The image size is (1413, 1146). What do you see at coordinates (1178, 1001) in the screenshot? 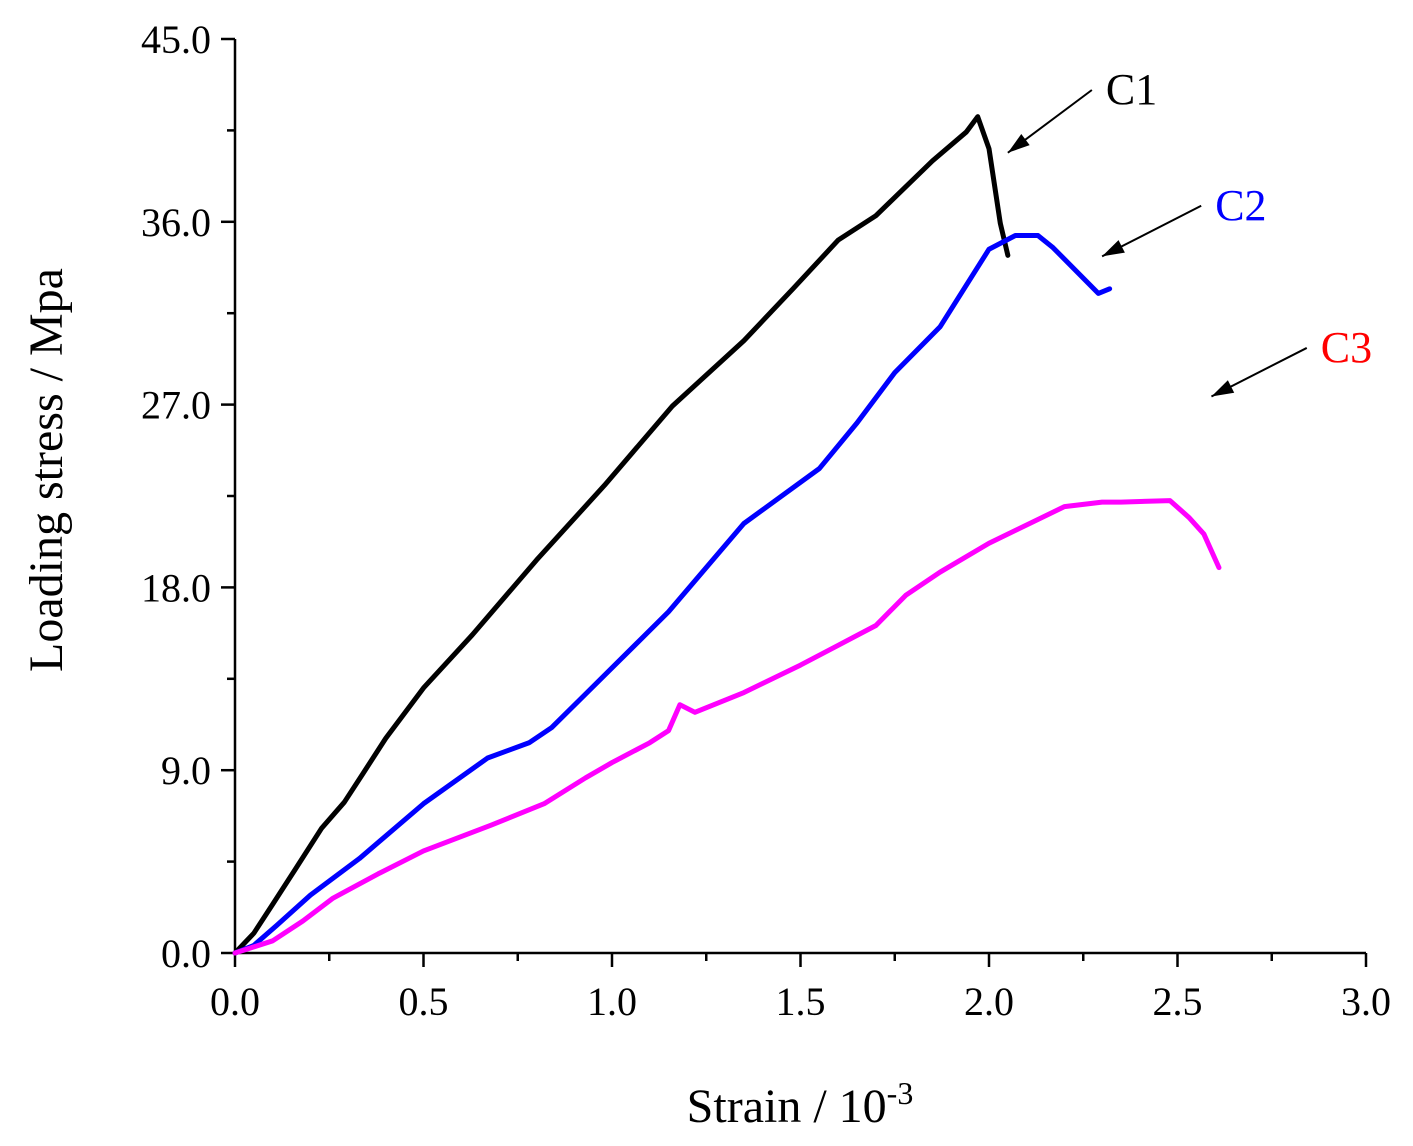
I see `x-tick-label: 2.5` at bounding box center [1178, 1001].